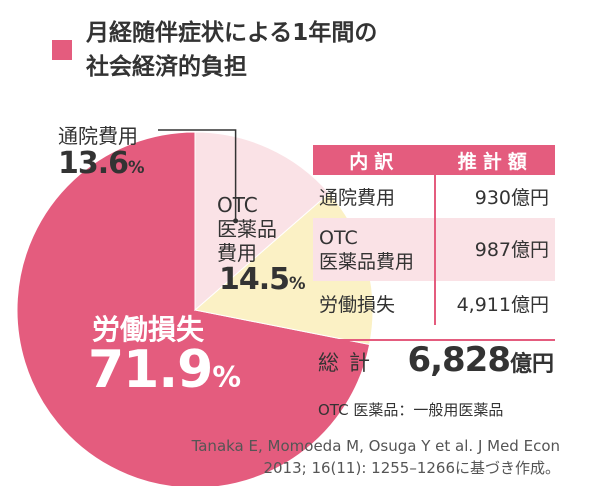 The height and width of the screenshot is (486, 599). What do you see at coordinates (511, 249) in the screenshot?
I see `row-amount-otc: 987億円` at bounding box center [511, 249].